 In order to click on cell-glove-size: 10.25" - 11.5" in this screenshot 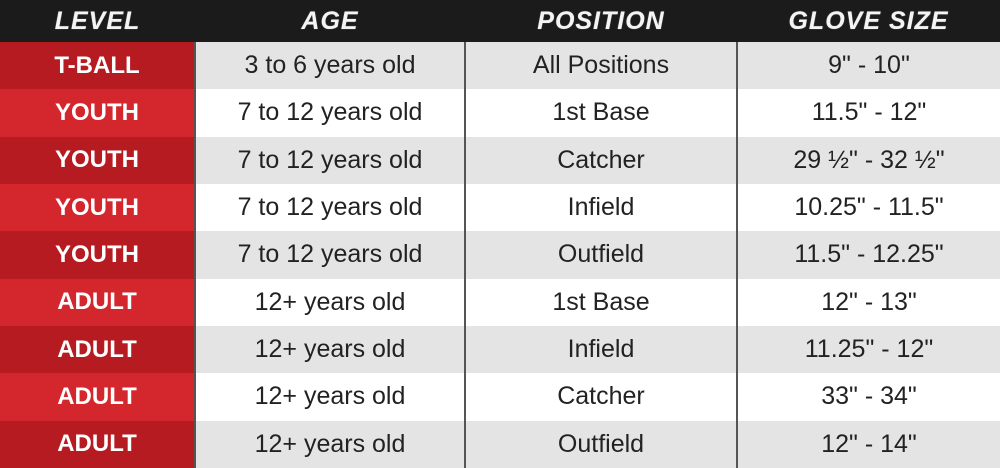, I will do `click(868, 207)`.